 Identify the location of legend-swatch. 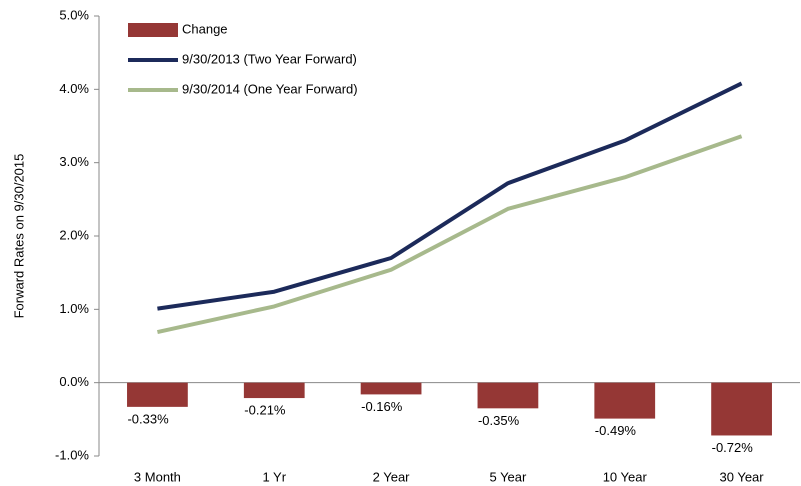
(153, 30).